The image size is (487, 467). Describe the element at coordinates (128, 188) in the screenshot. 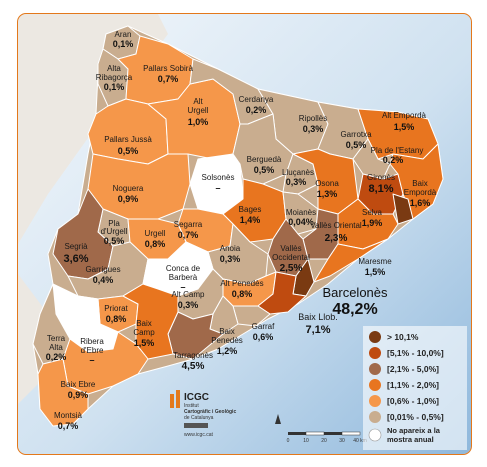

I see `label-noguera: Noguera` at that location.